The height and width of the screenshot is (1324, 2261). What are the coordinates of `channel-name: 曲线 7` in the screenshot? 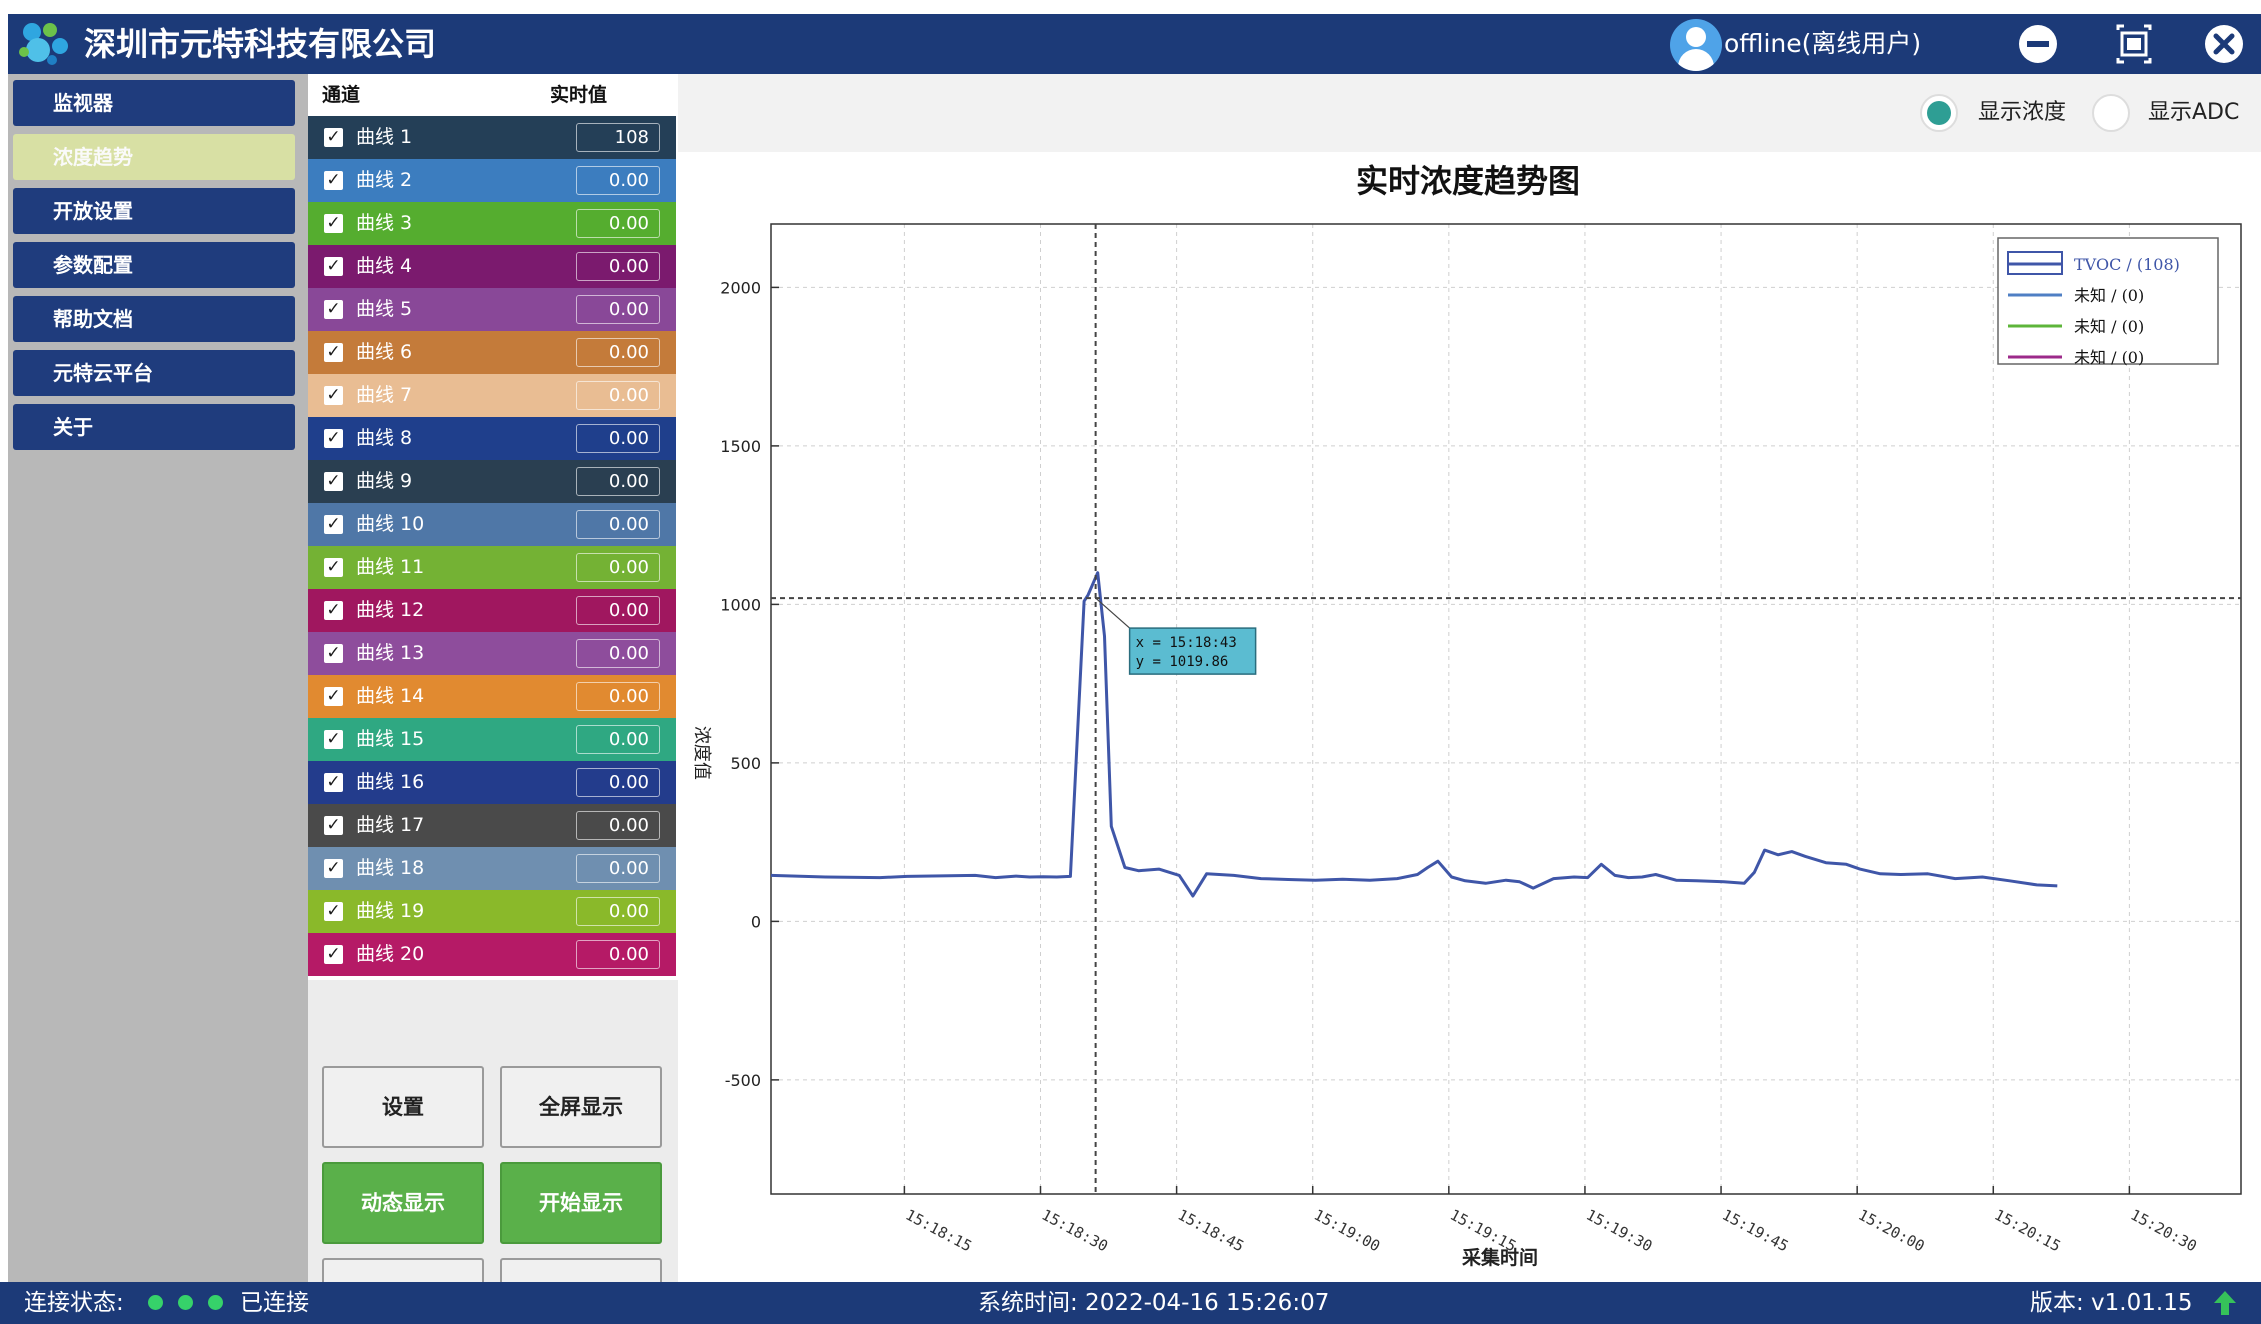 It's located at (384, 395).